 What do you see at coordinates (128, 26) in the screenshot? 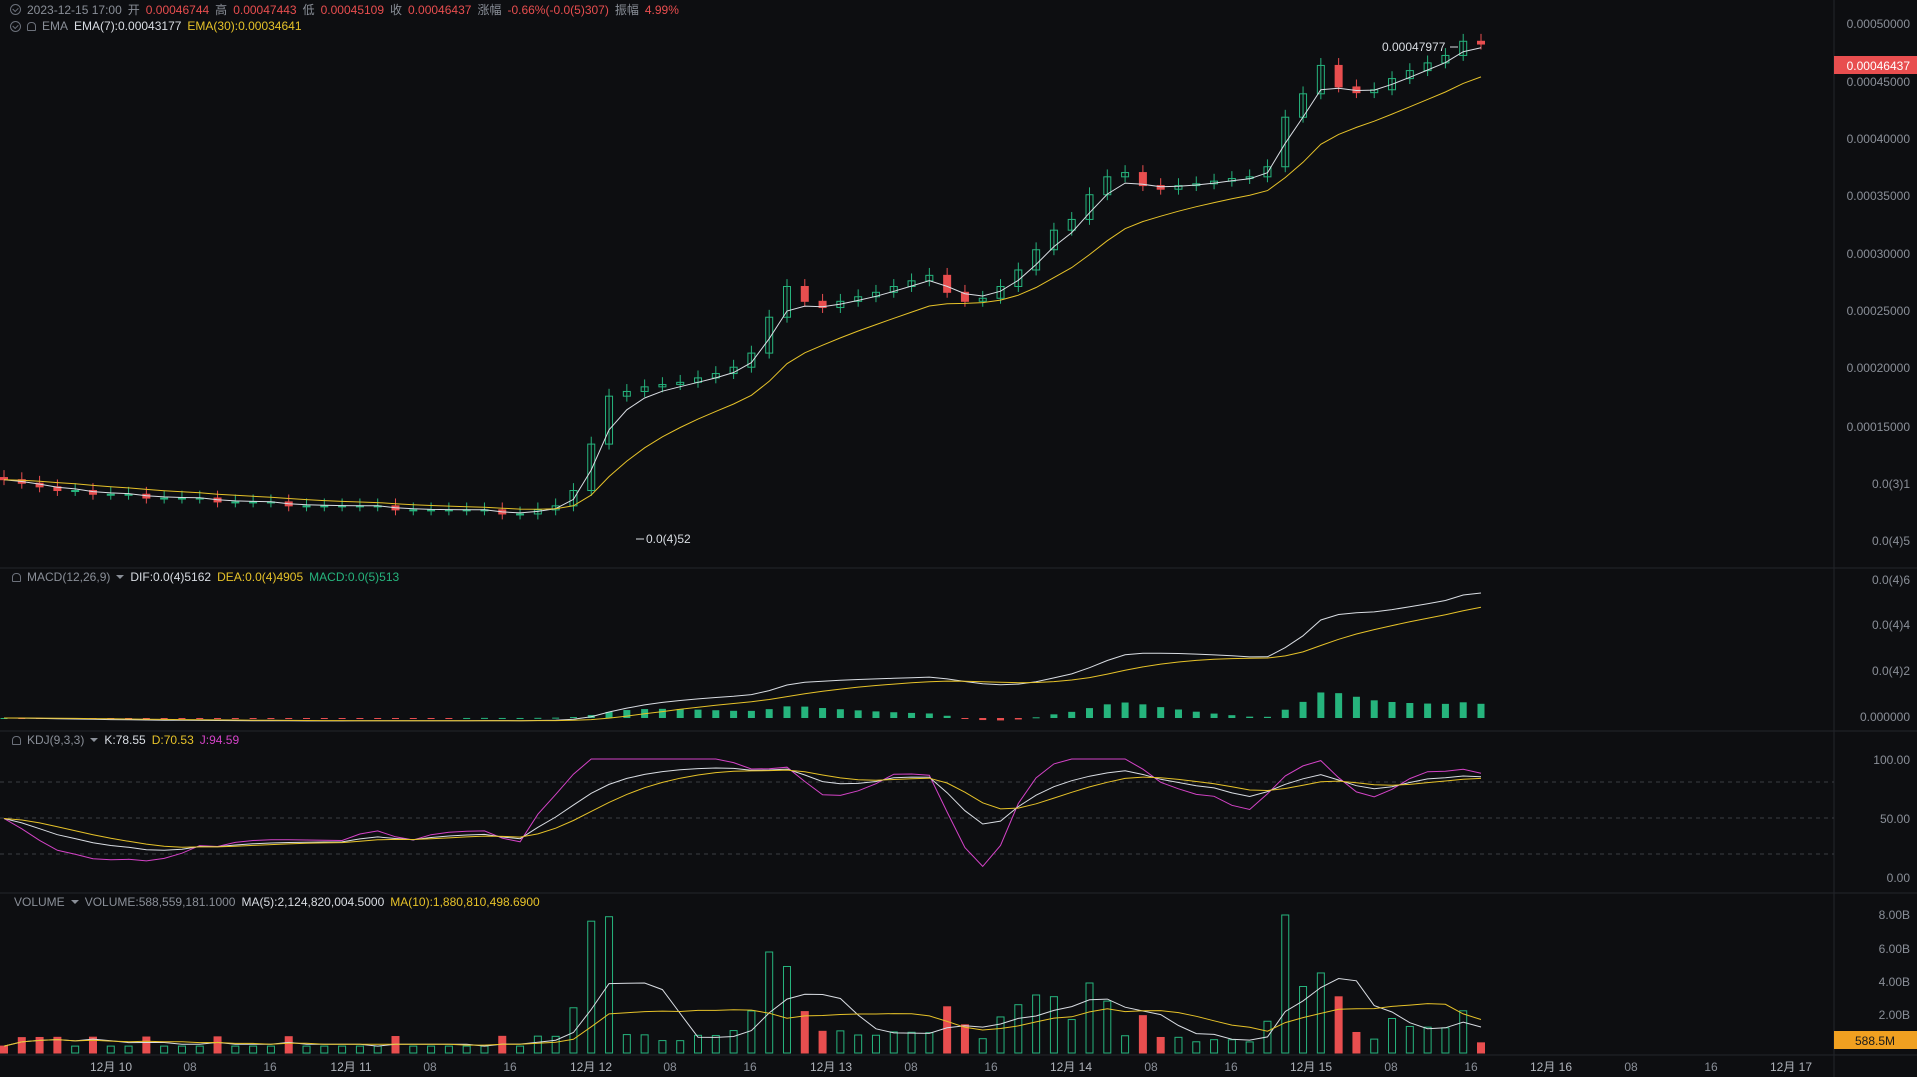
I see `ema7-value: EMA(7):0.00043177` at bounding box center [128, 26].